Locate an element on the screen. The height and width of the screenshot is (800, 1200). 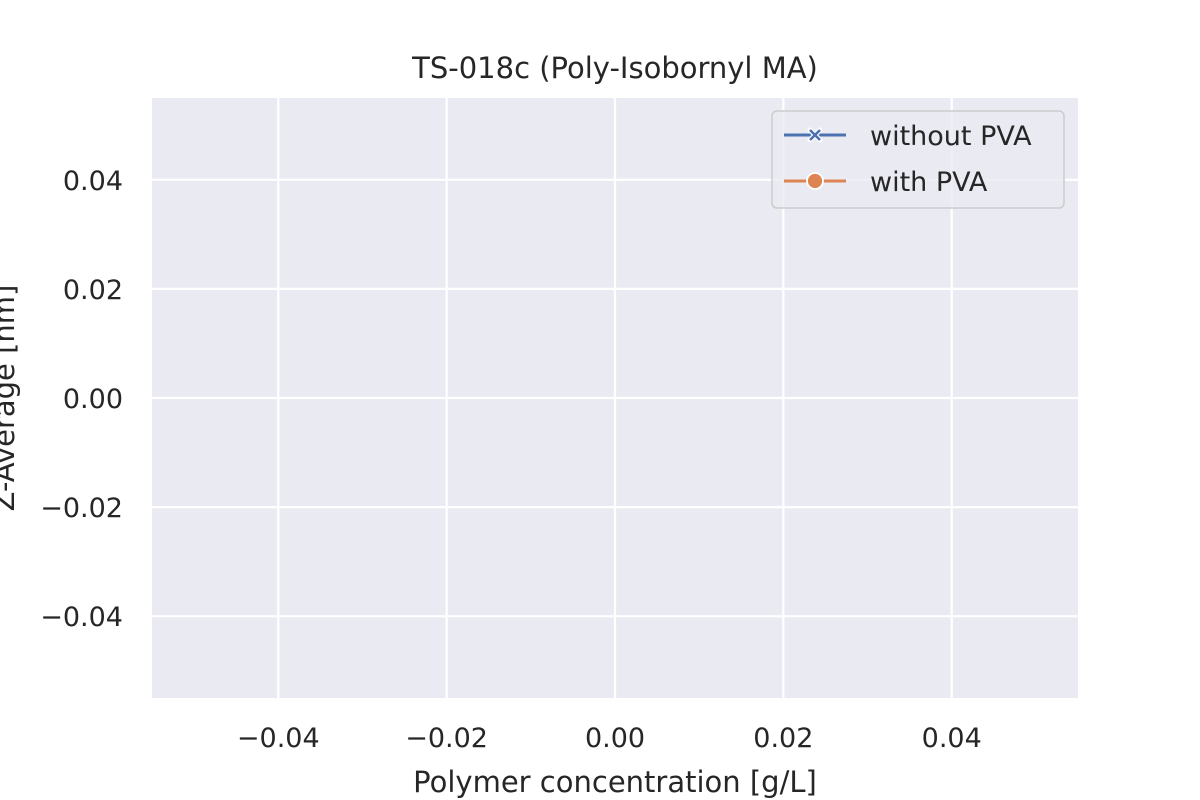
y-tick-labels: −0.04 −0.02 0.00 0.02 0.04 is located at coordinates (81, 399).